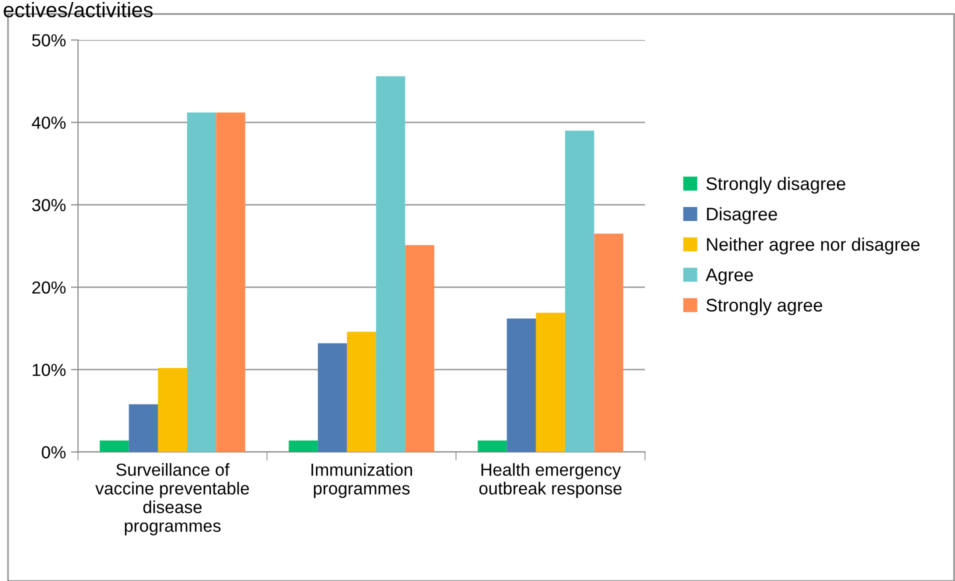  I want to click on chart-title: ectives/activities, so click(78, 10).